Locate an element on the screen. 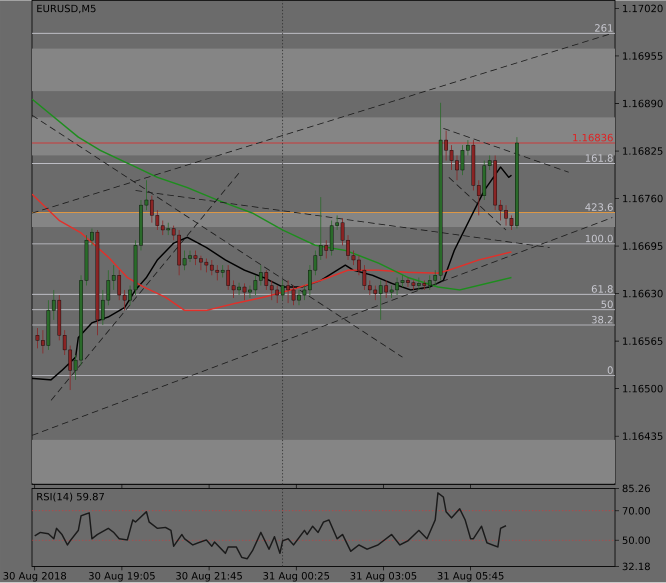  annotation: 100.0 is located at coordinates (599, 238).